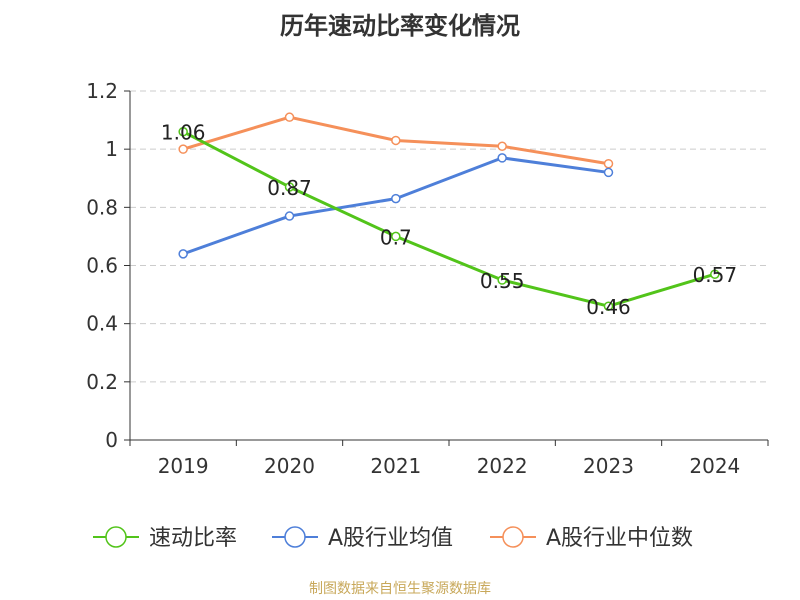  What do you see at coordinates (390, 538) in the screenshot?
I see `legend-label: A股行业均值` at bounding box center [390, 538].